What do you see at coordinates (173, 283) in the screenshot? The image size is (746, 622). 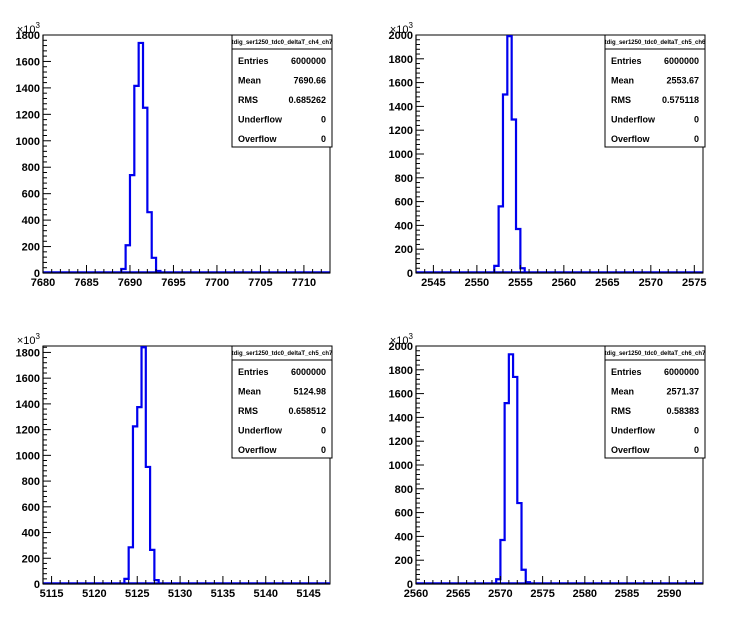 I see `x-tick-label: 7695` at bounding box center [173, 283].